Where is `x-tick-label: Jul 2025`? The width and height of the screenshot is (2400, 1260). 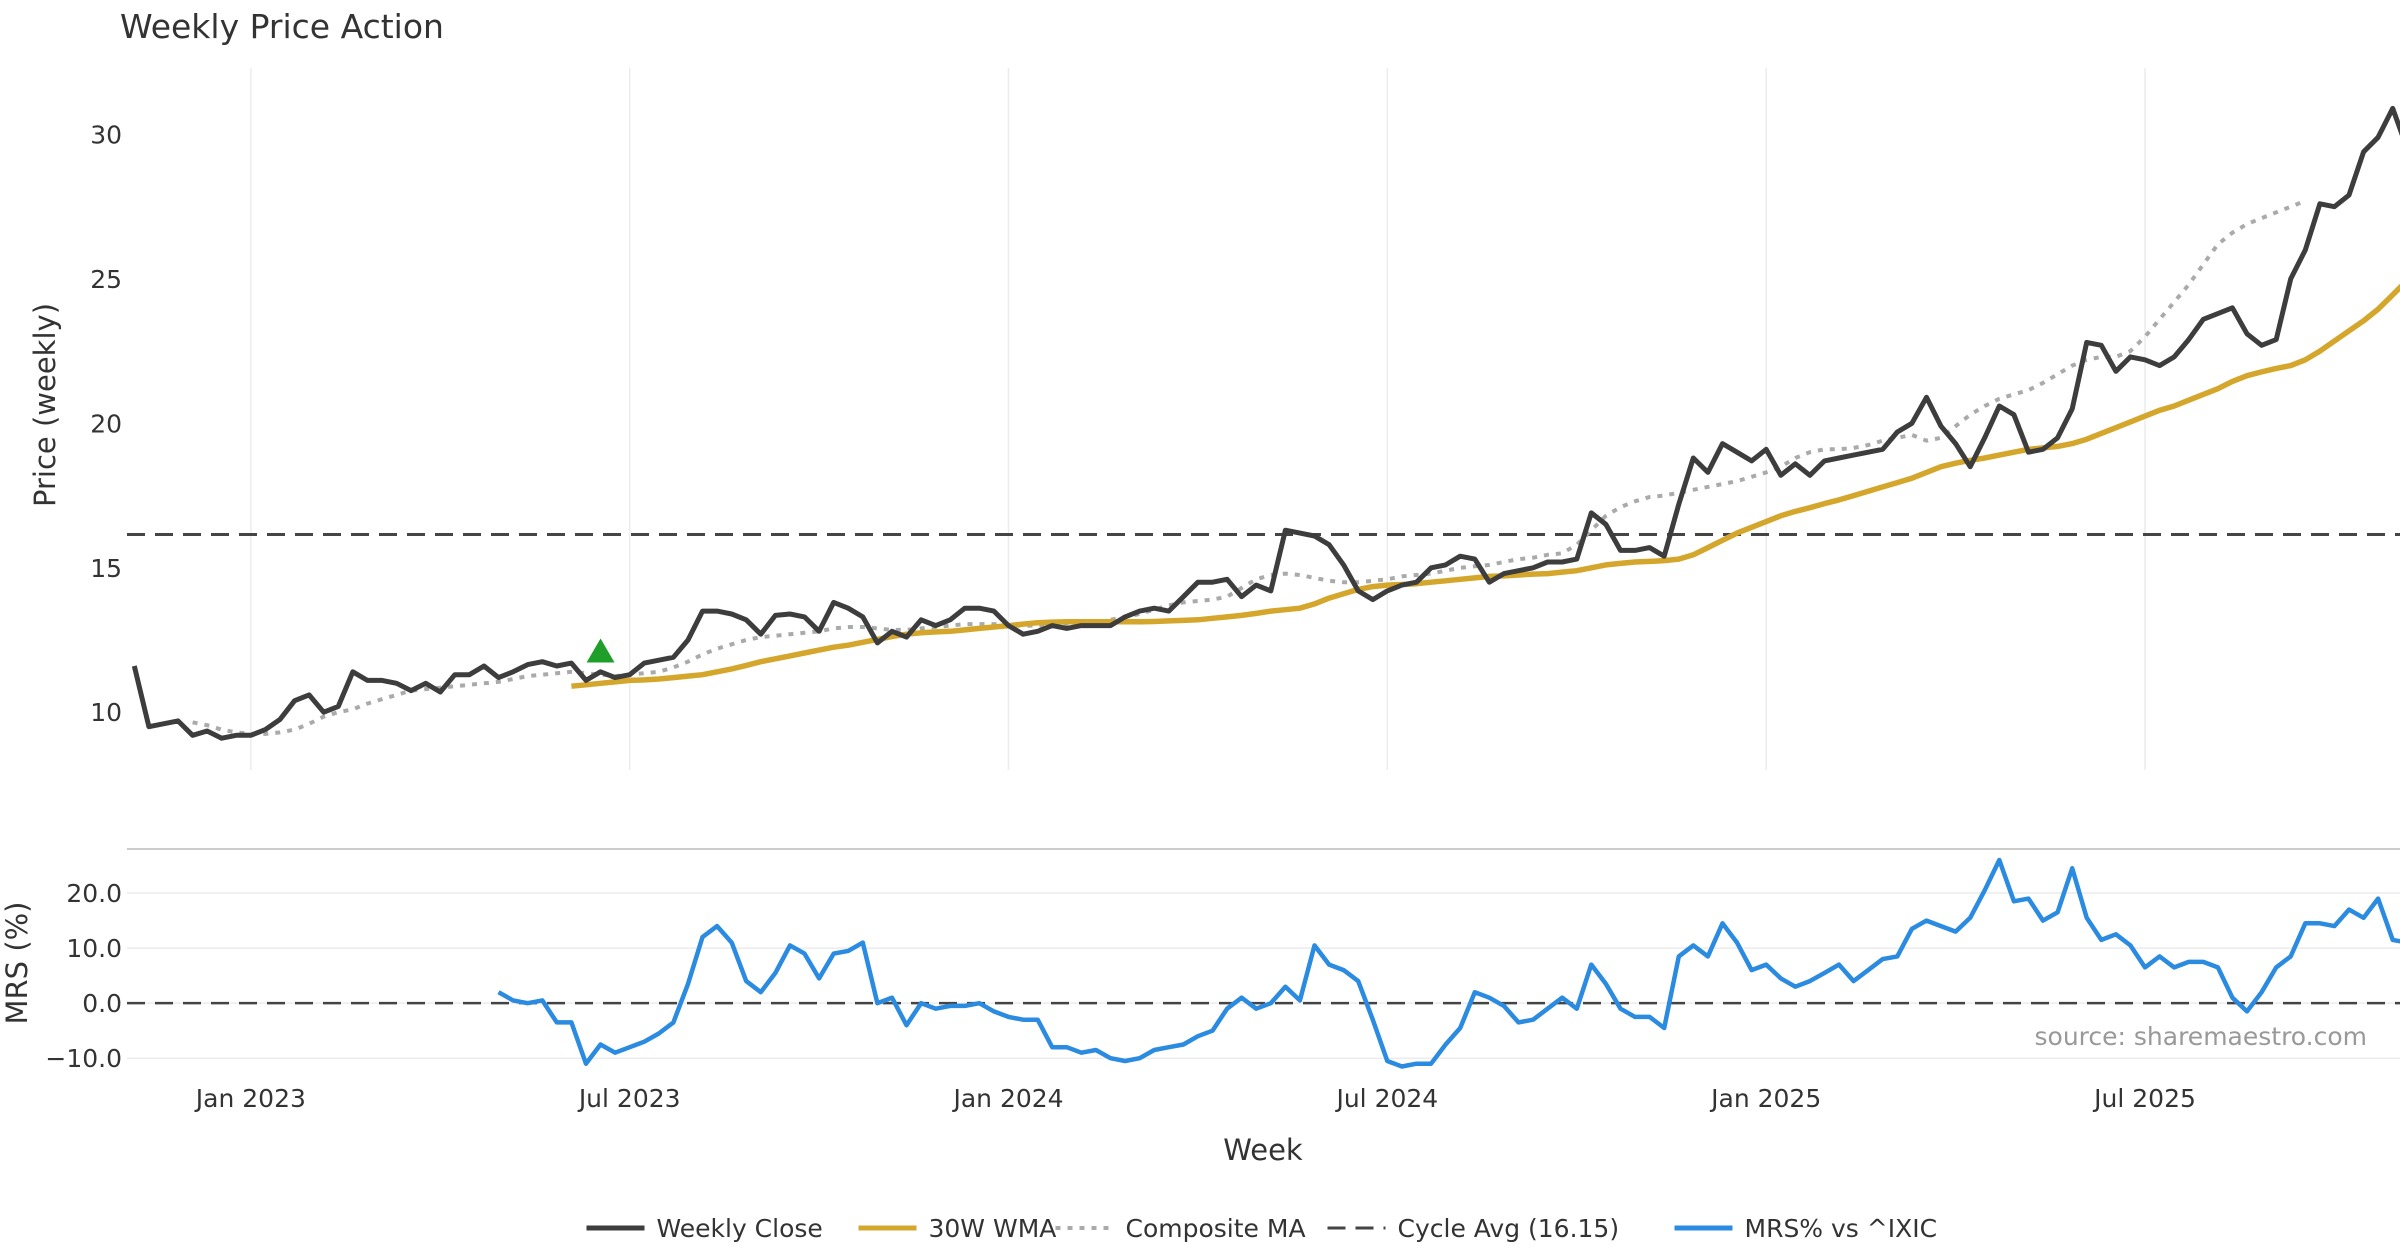 x-tick-label: Jul 2025 is located at coordinates (2144, 1098).